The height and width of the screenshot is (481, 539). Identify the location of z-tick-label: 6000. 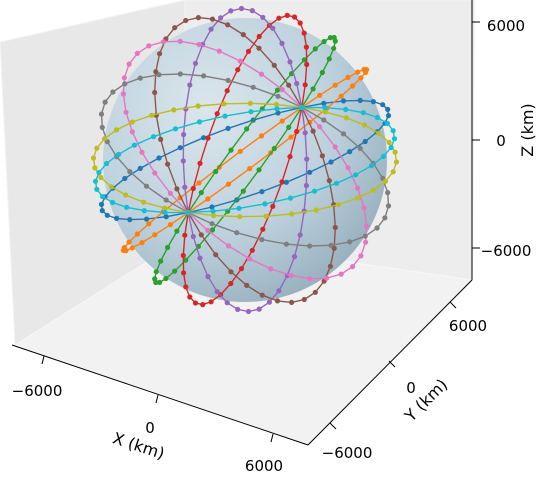
(506, 26).